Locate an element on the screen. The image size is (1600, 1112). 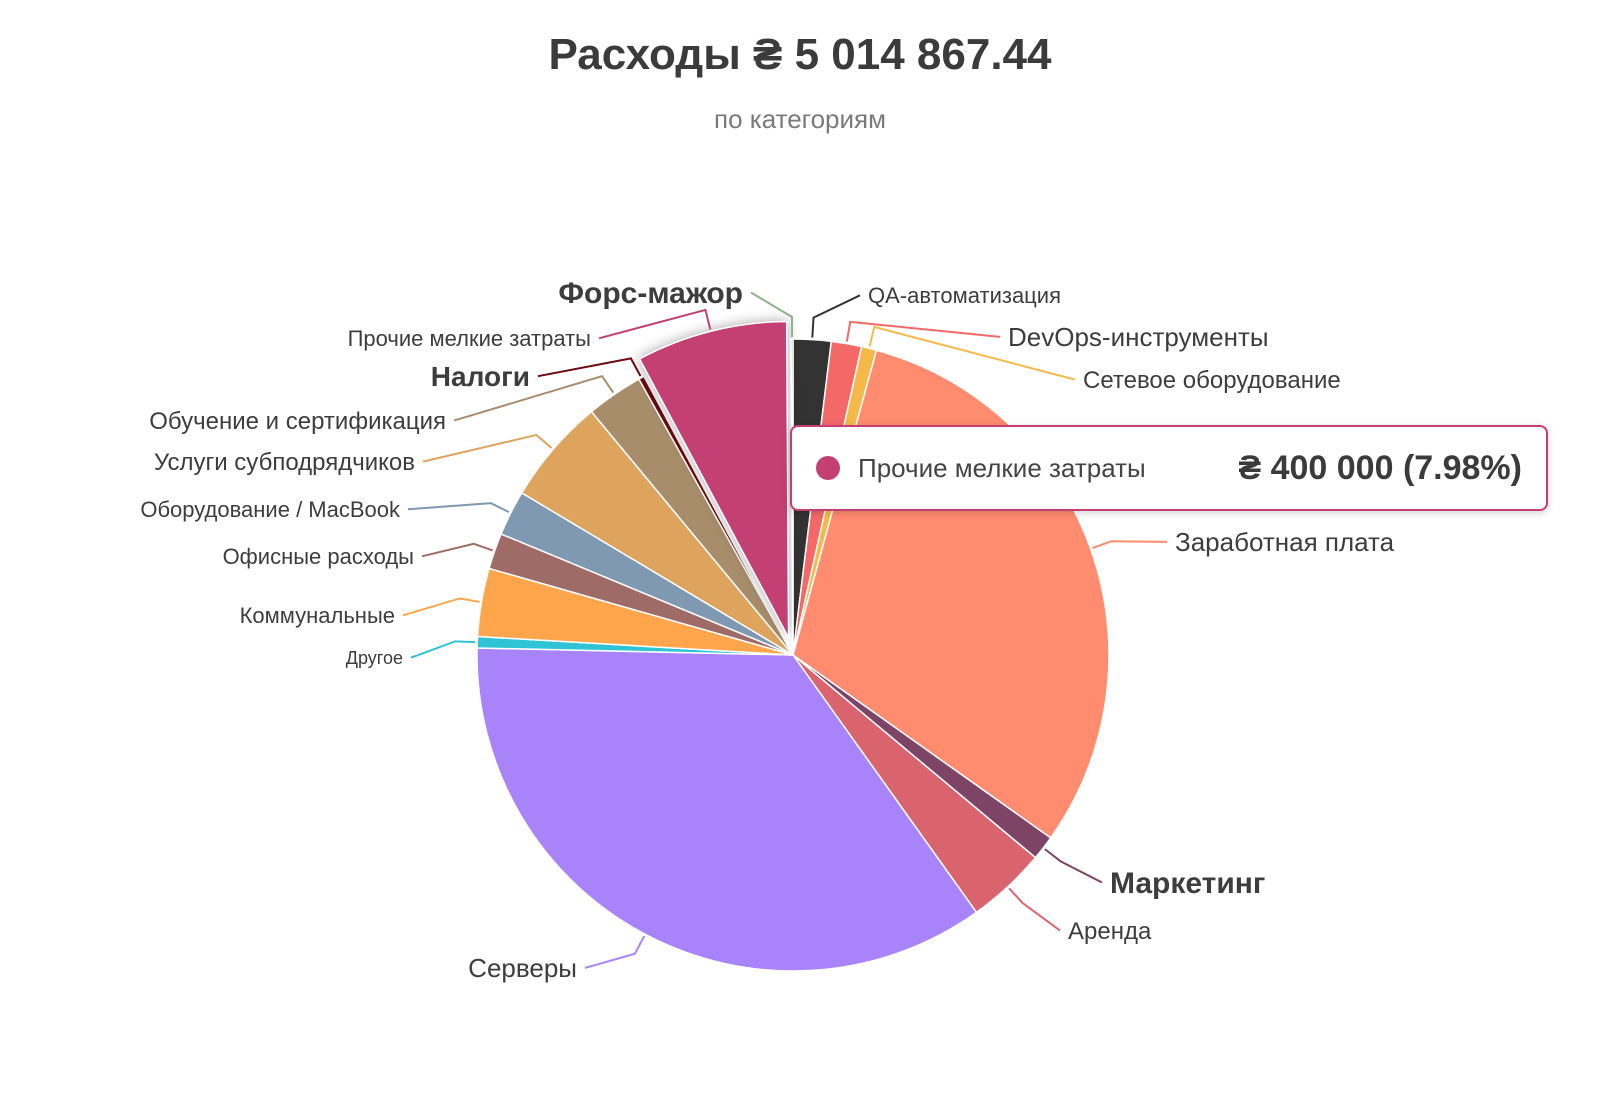
slice-label-1: DevOps-инструменты is located at coordinates (1138, 337).